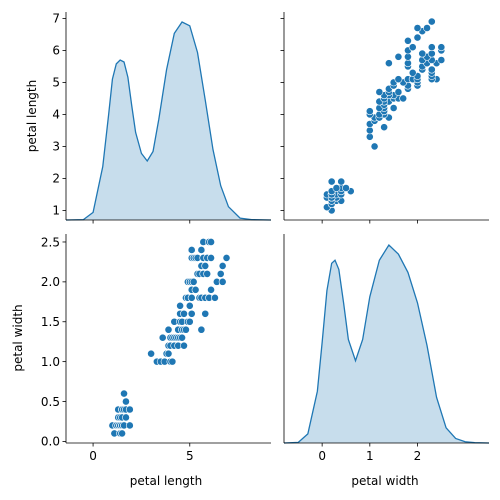 Image resolution: width=500 pixels, height=500 pixels. What do you see at coordinates (190, 456) in the screenshot?
I see `bl-x-tick-label: 5` at bounding box center [190, 456].